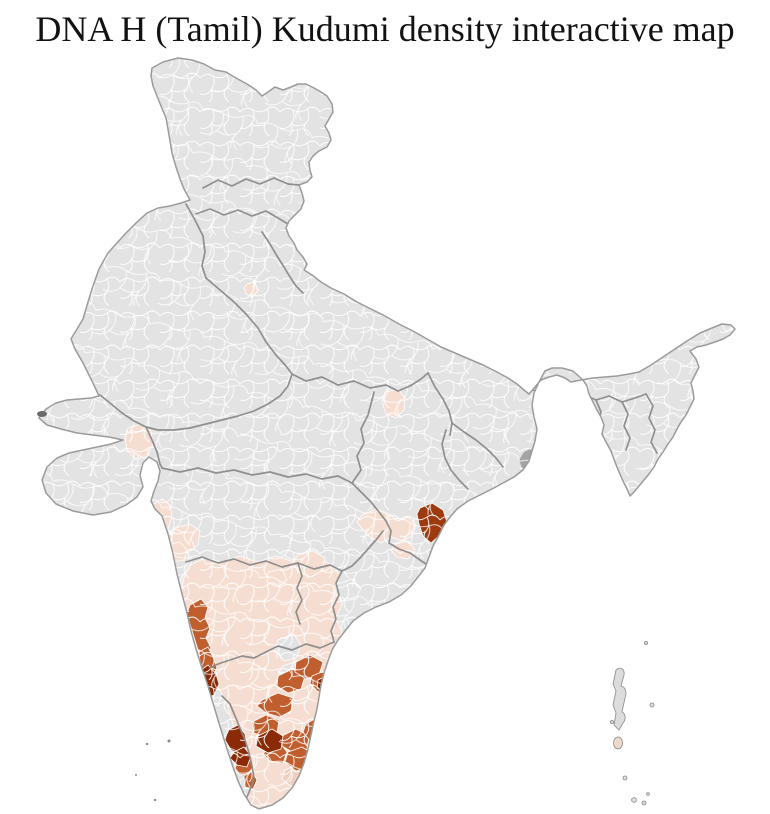 The image size is (770, 814). What do you see at coordinates (619, 699) in the screenshot?
I see `andaman-main-chain` at bounding box center [619, 699].